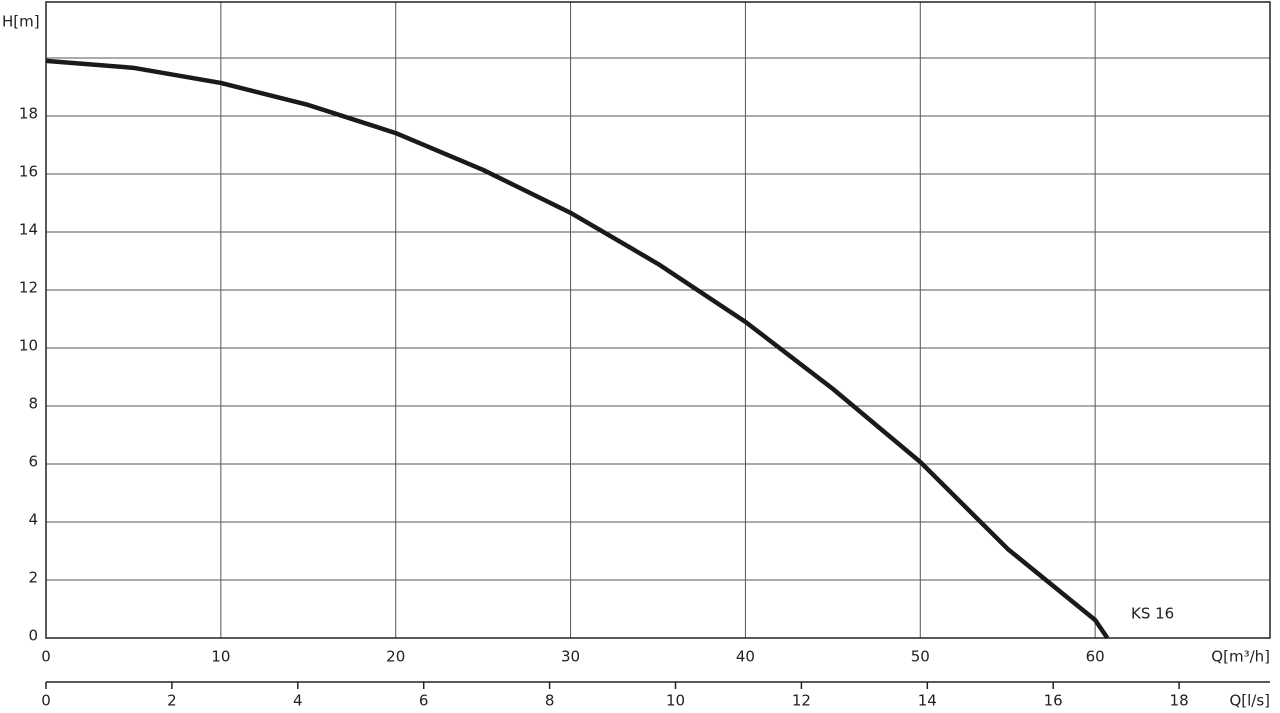 This screenshot has width=1280, height=713. Describe the element at coordinates (33, 636) in the screenshot. I see `y-tick-label: 0` at that location.